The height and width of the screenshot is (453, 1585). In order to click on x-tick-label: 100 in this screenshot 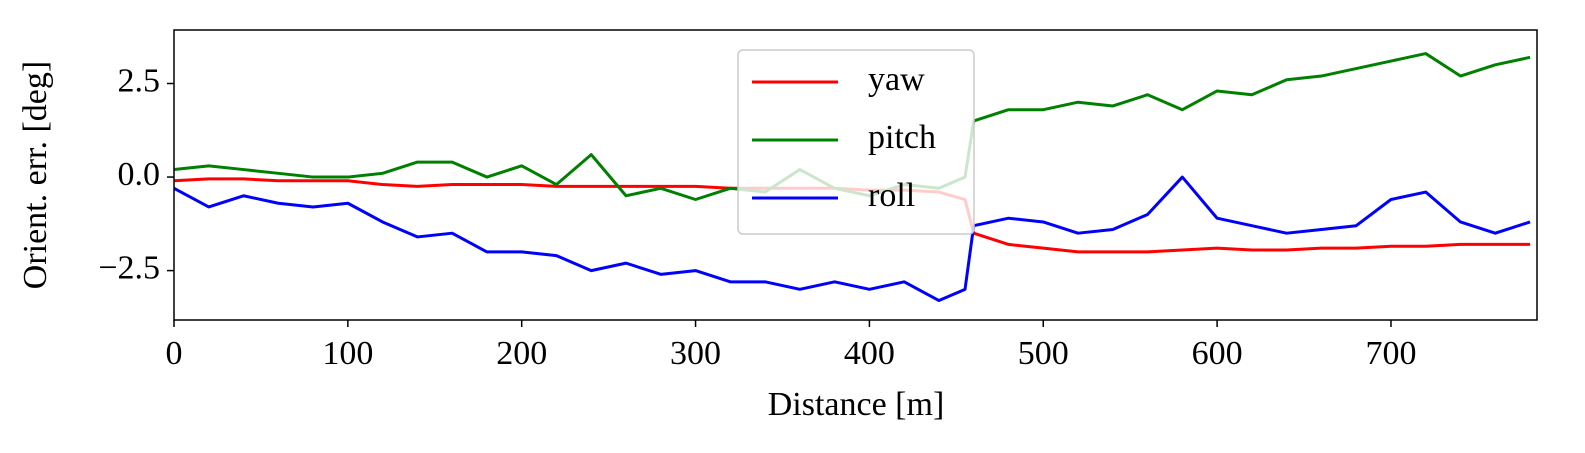, I will do `click(347, 353)`.